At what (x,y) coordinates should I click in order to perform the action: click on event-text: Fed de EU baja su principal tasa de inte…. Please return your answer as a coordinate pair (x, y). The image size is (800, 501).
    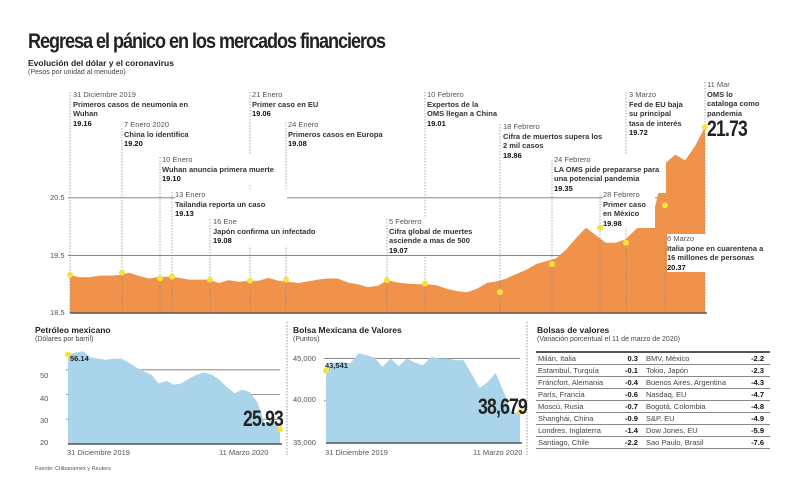
    Looking at the image, I should click on (656, 113).